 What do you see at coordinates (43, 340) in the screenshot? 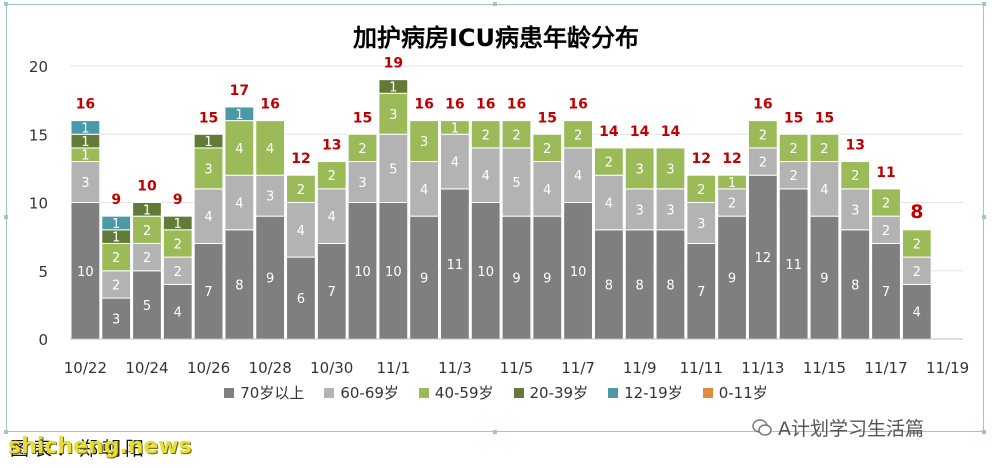
I see `y-tick-label: 0` at bounding box center [43, 340].